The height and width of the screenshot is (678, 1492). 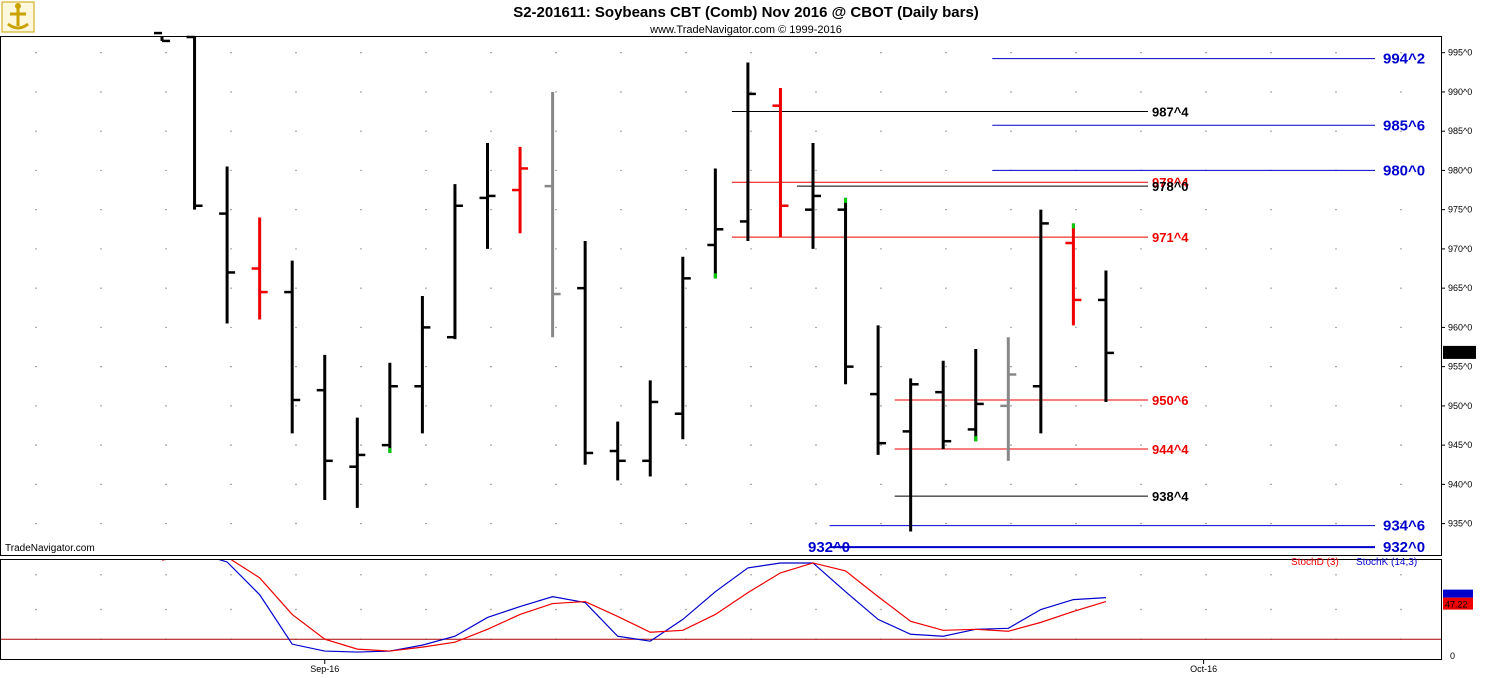 What do you see at coordinates (1459, 352) in the screenshot?
I see `last-price-marker` at bounding box center [1459, 352].